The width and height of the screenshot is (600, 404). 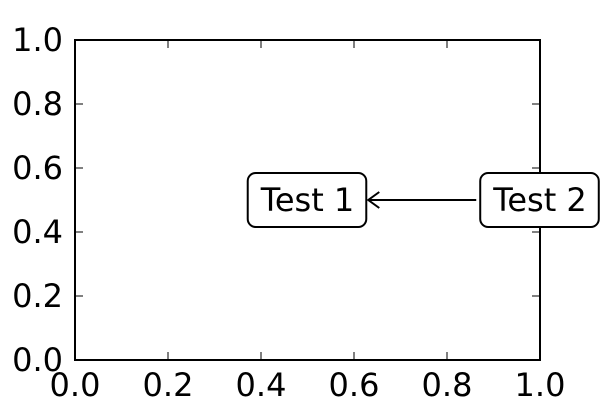 I want to click on y-tick-label: 1.0, so click(x=37, y=40).